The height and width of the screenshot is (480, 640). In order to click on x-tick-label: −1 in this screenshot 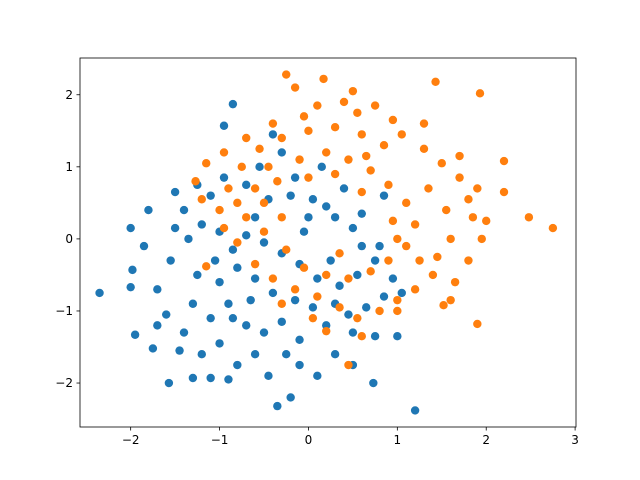, I will do `click(220, 440)`.